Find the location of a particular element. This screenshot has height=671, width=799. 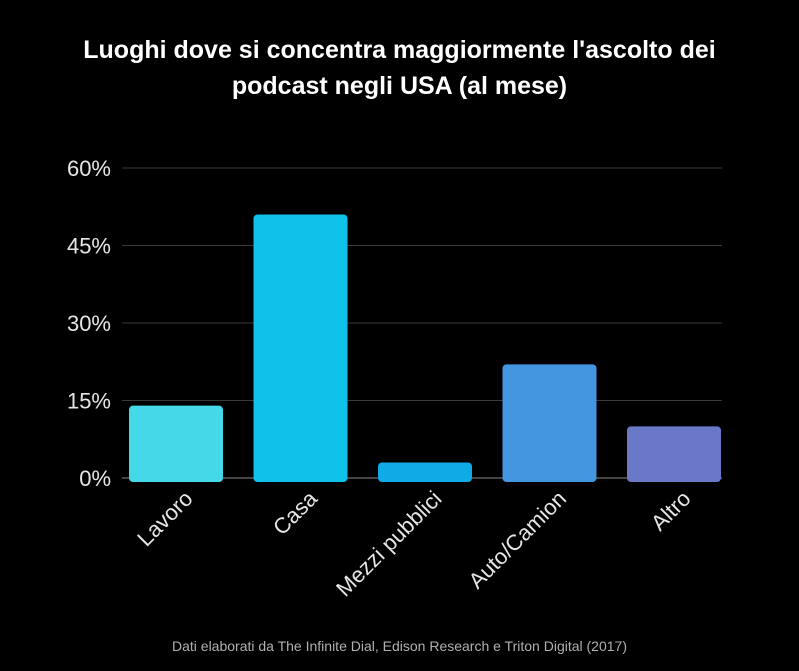

x-tick-label: Lavoro is located at coordinates (164, 518).